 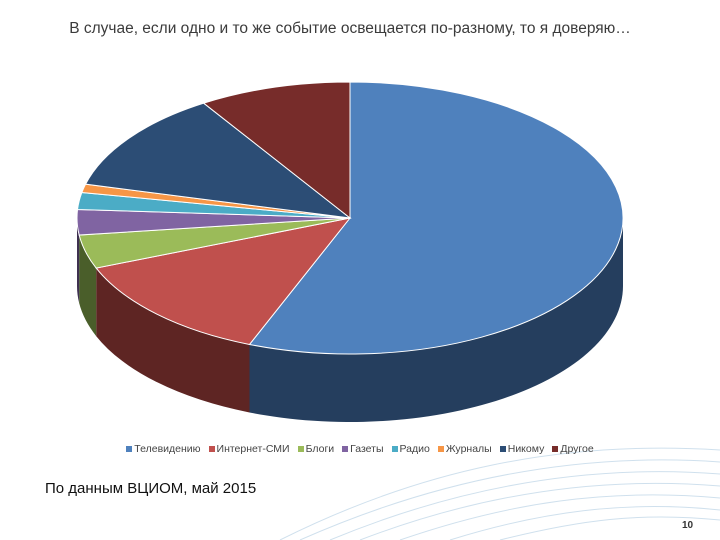 What do you see at coordinates (367, 449) in the screenshot?
I see `legend-label: Газеты` at bounding box center [367, 449].